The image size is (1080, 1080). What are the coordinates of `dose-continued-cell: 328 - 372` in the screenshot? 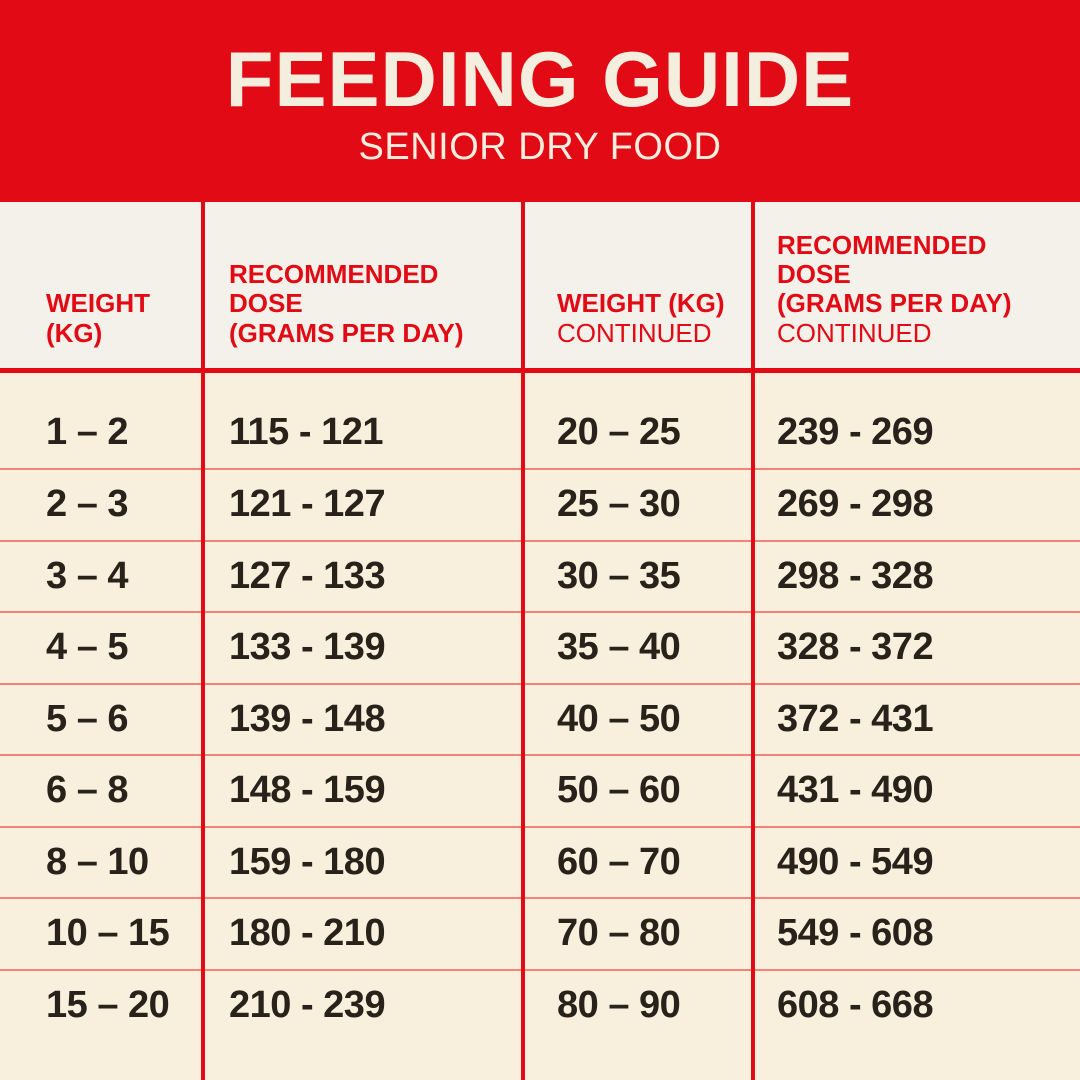 It's located at (855, 647).